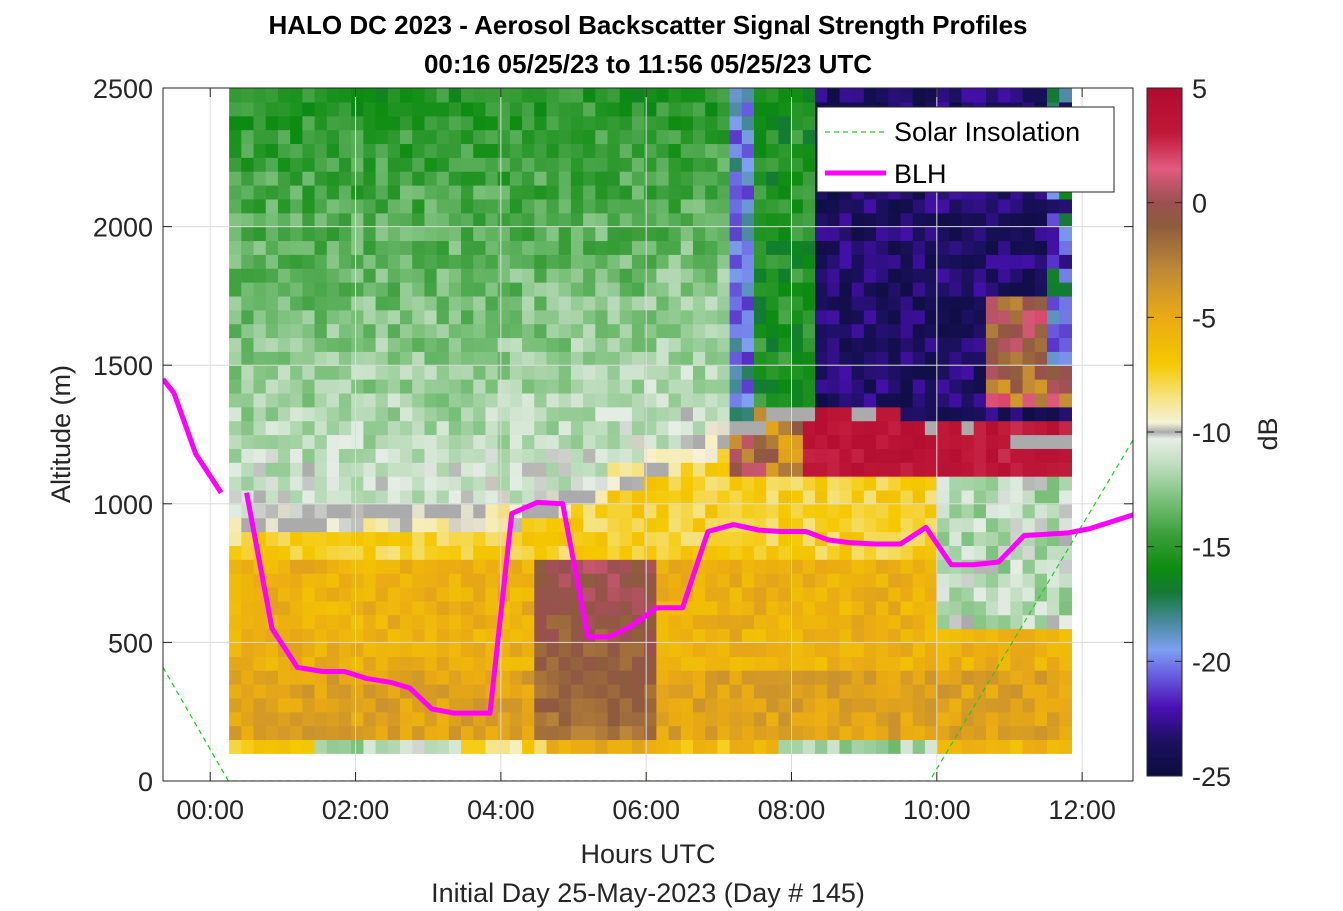 The height and width of the screenshot is (911, 1343). I want to click on x-tick-label: 04:00, so click(501, 810).